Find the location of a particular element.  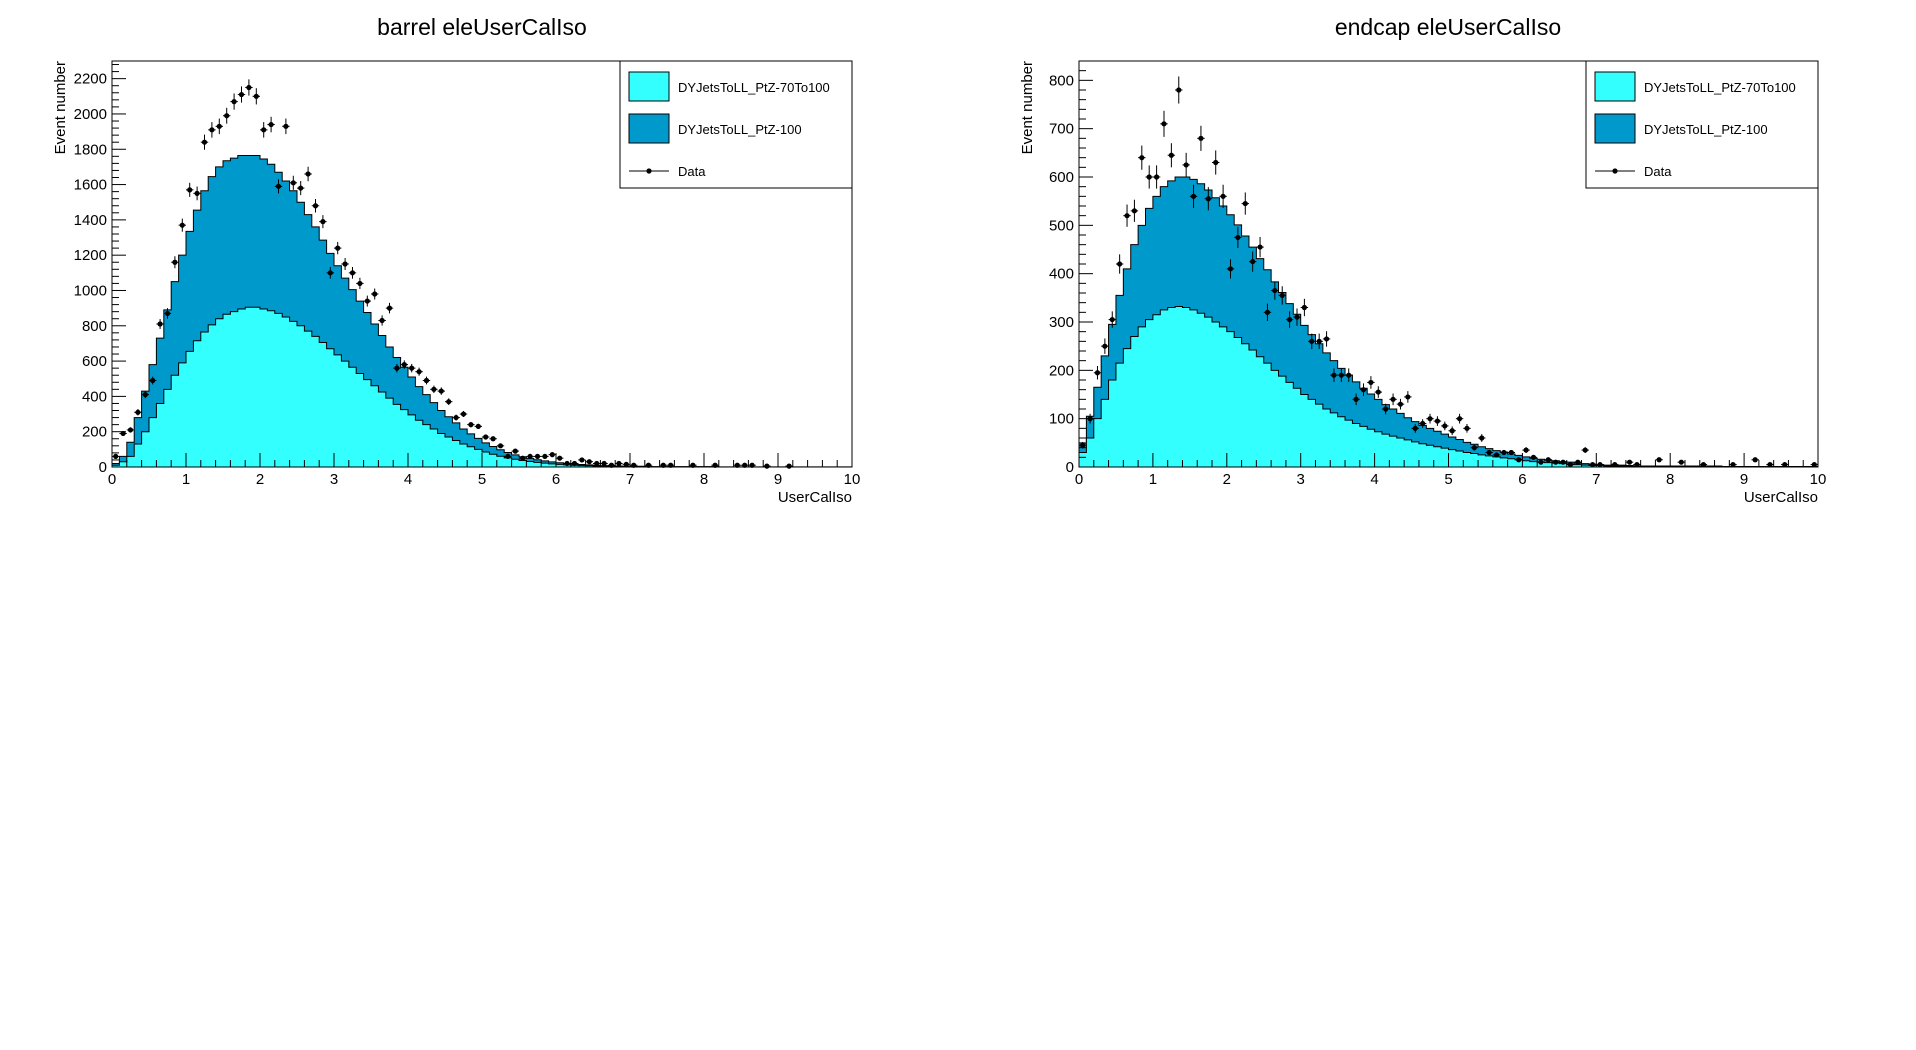

x-axis-label: UserCalIso is located at coordinates (1781, 497).